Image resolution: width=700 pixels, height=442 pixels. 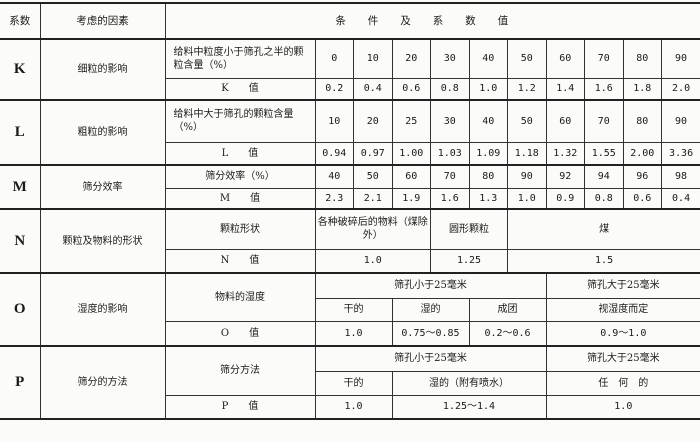 What do you see at coordinates (430, 358) in the screenshot?
I see `p-group-small: 筛孔小于25毫米` at bounding box center [430, 358].